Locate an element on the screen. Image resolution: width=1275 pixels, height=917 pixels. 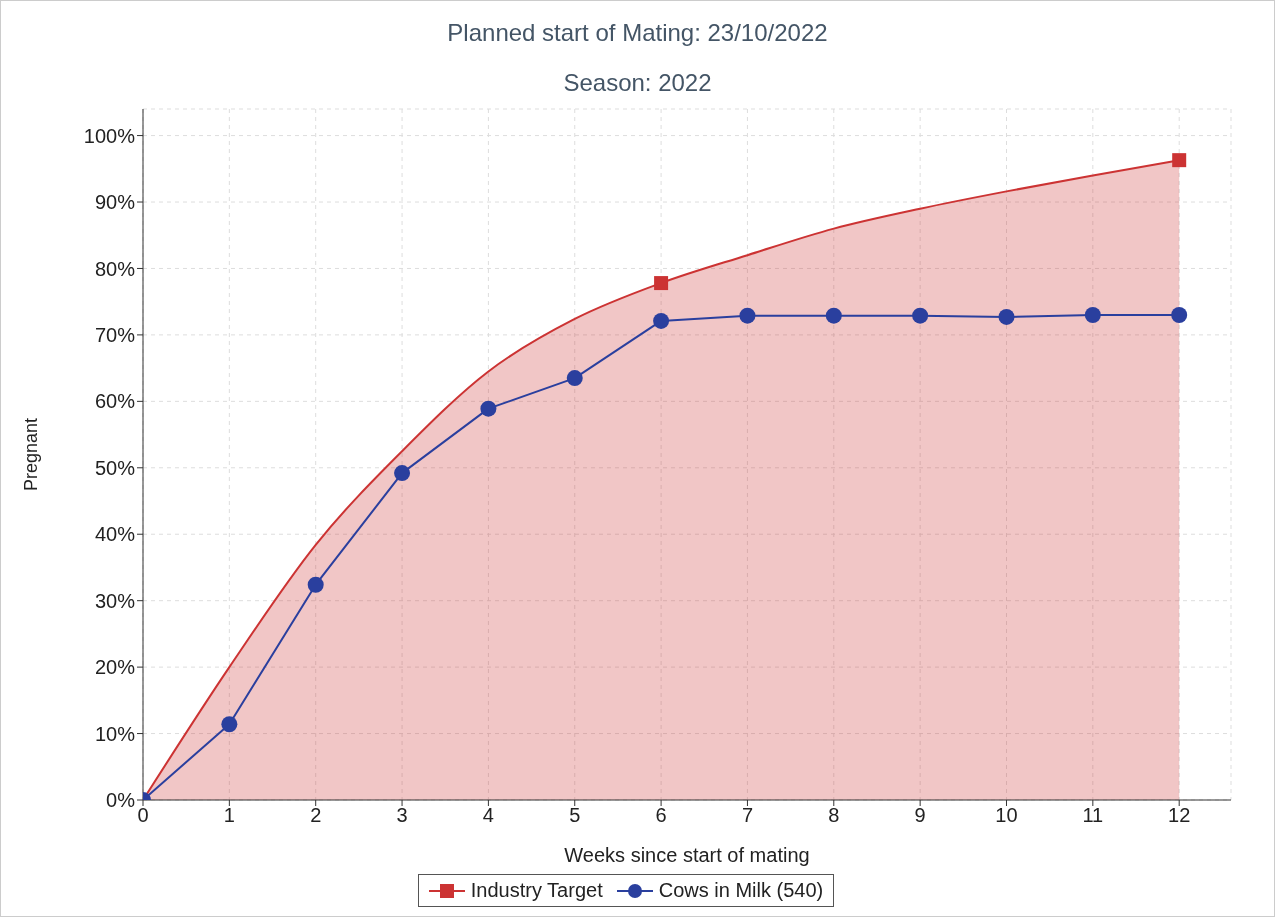
x-tick-label: 5 is located at coordinates (575, 815).